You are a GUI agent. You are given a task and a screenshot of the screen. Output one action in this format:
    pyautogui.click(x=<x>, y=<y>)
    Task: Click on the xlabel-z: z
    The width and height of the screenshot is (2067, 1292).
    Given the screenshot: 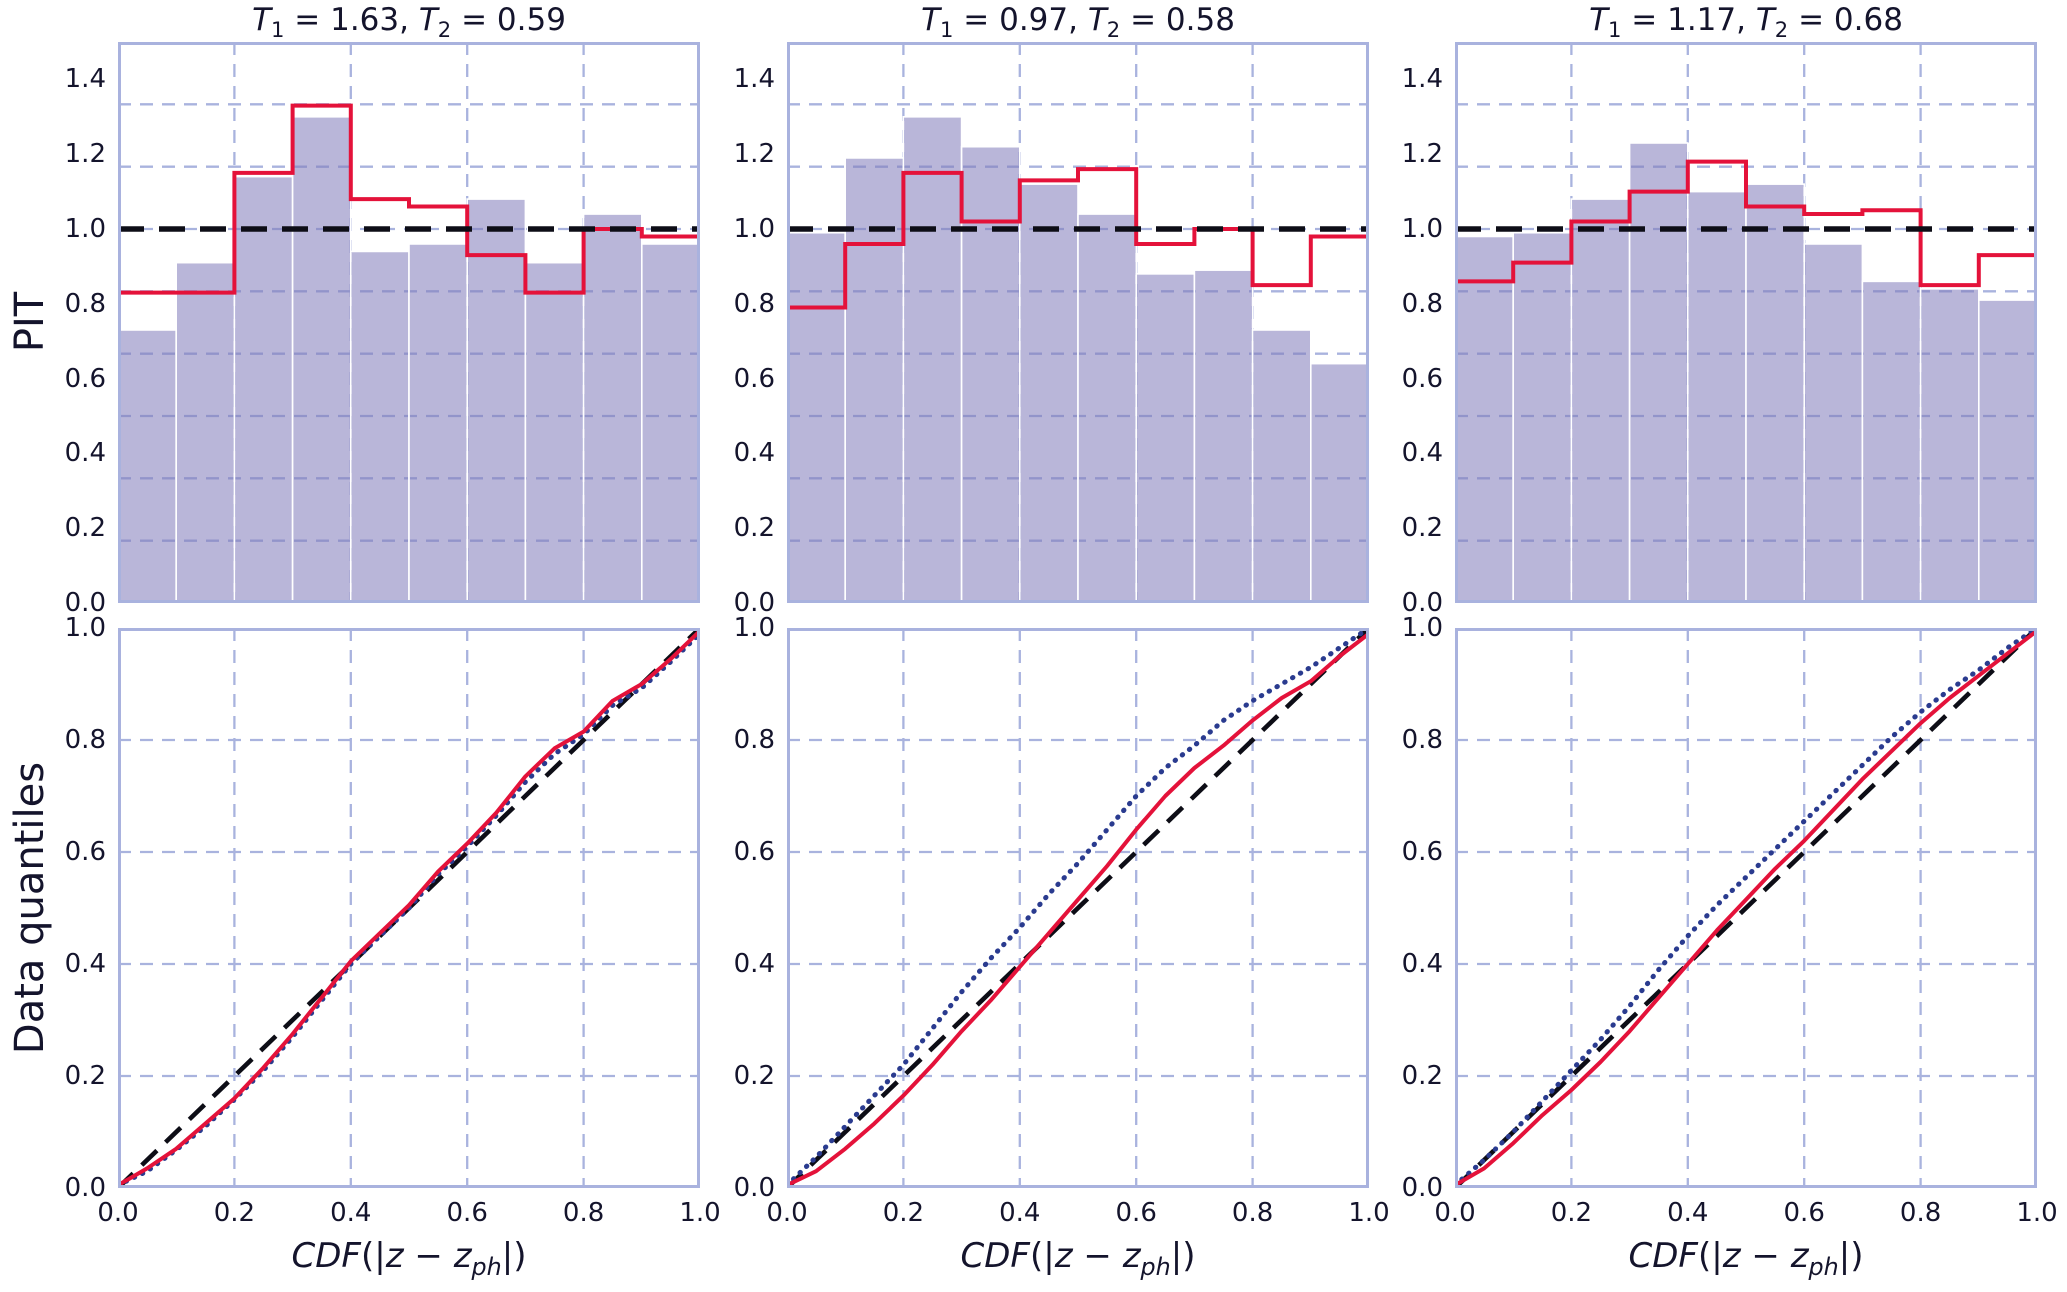 What is the action you would take?
    pyautogui.click(x=1731, y=1256)
    